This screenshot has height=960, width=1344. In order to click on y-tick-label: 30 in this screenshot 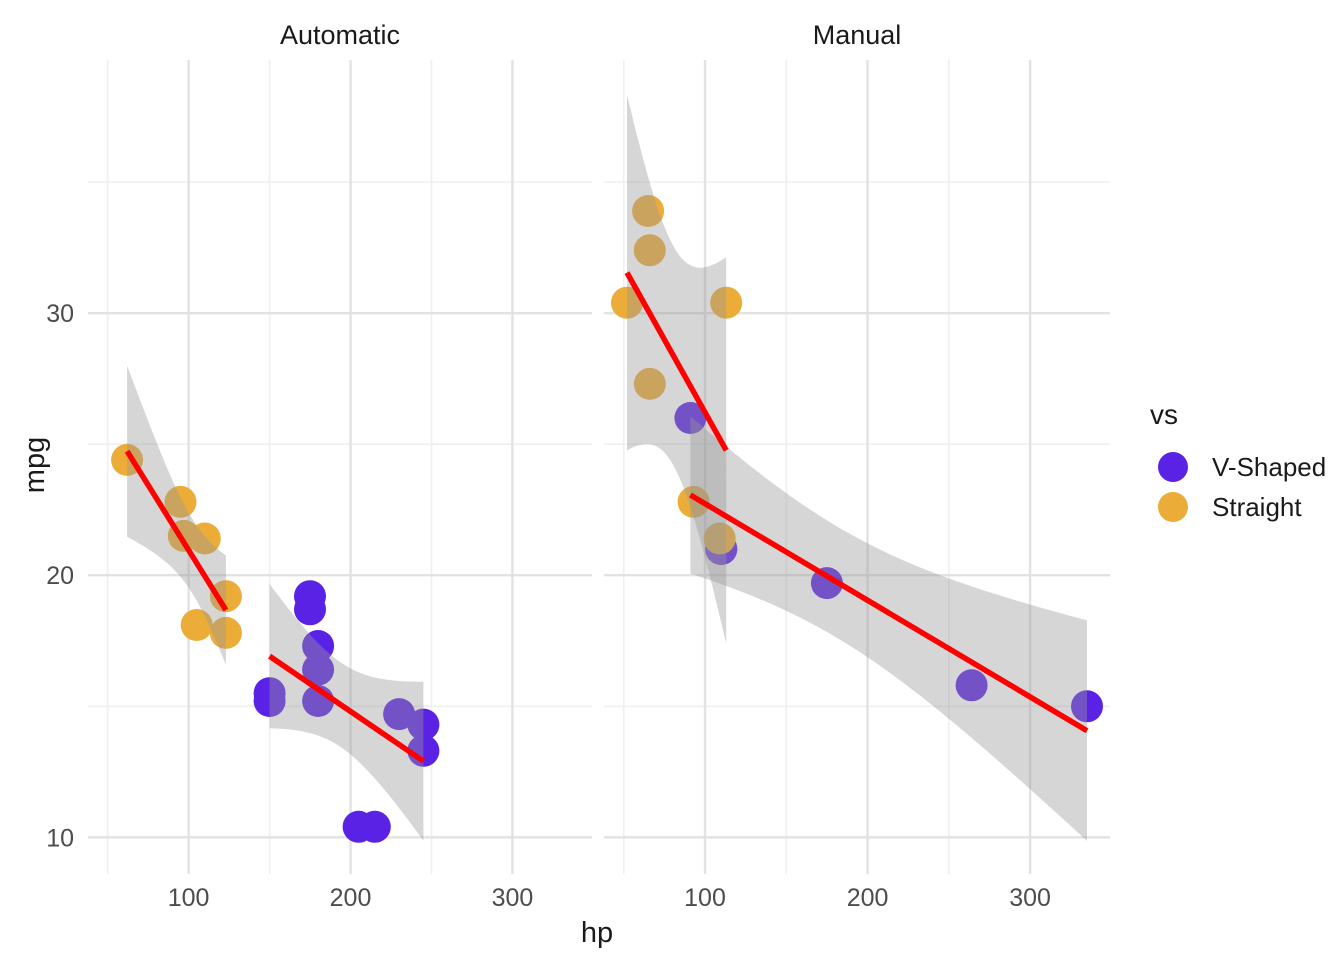, I will do `click(60, 314)`.